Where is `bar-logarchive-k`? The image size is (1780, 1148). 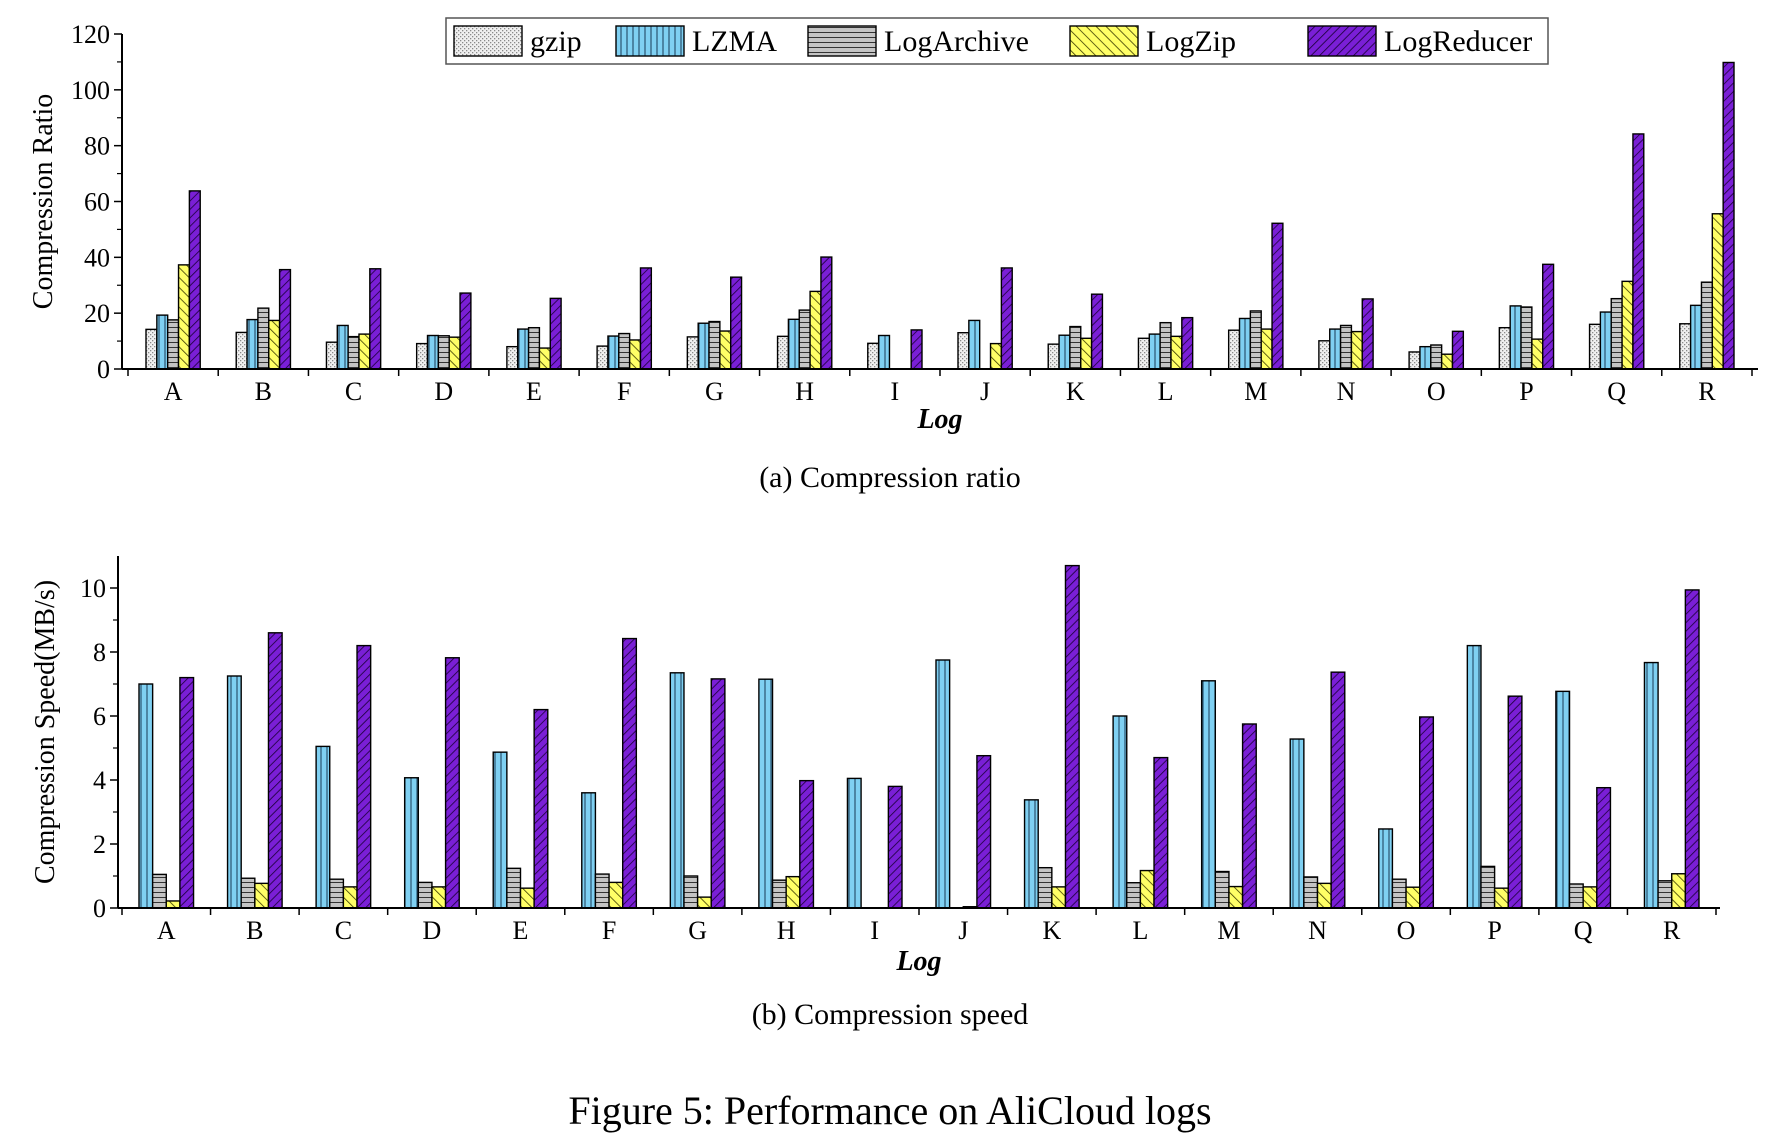 bar-logarchive-k is located at coordinates (1075, 347).